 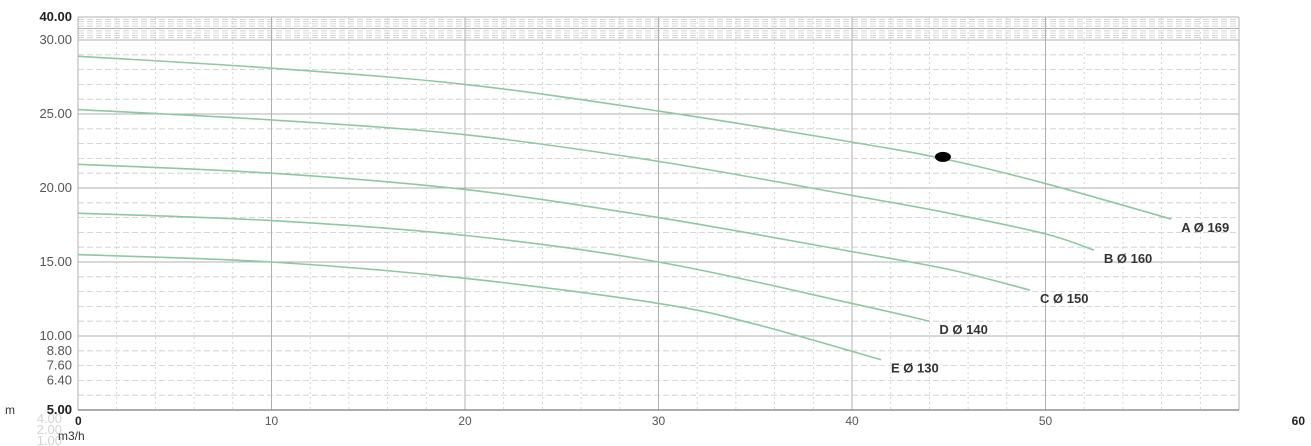 I want to click on y-tick-label: 40.00, so click(x=55, y=16).